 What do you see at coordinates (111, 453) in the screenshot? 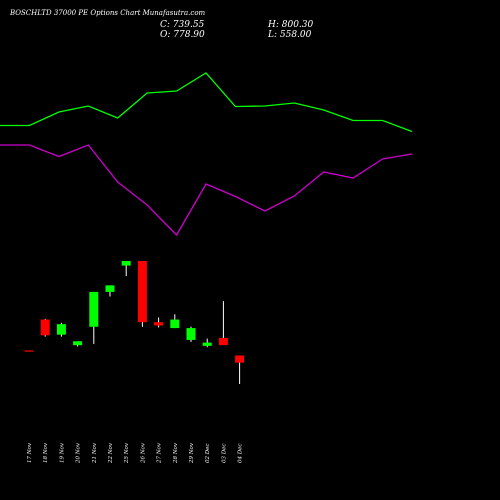
I see `x-tick-label: 22 Nov` at bounding box center [111, 453].